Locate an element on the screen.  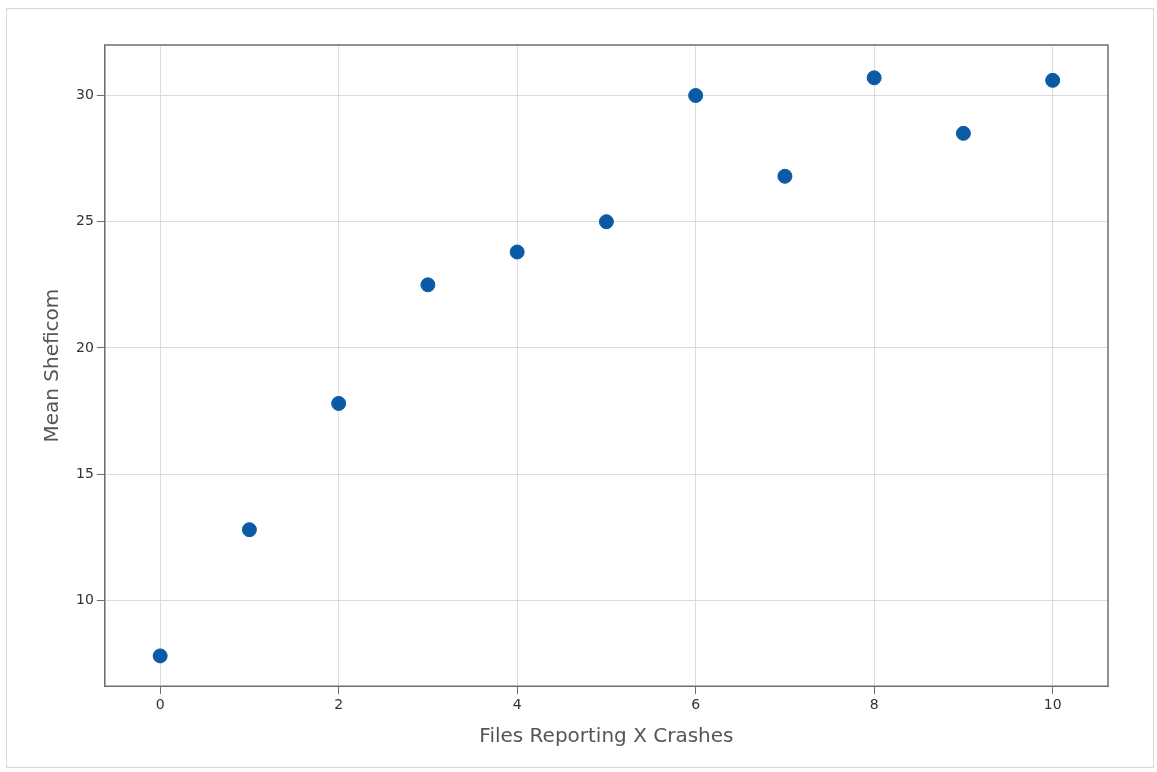
y-tick-label: 15 is located at coordinates (84, 472).